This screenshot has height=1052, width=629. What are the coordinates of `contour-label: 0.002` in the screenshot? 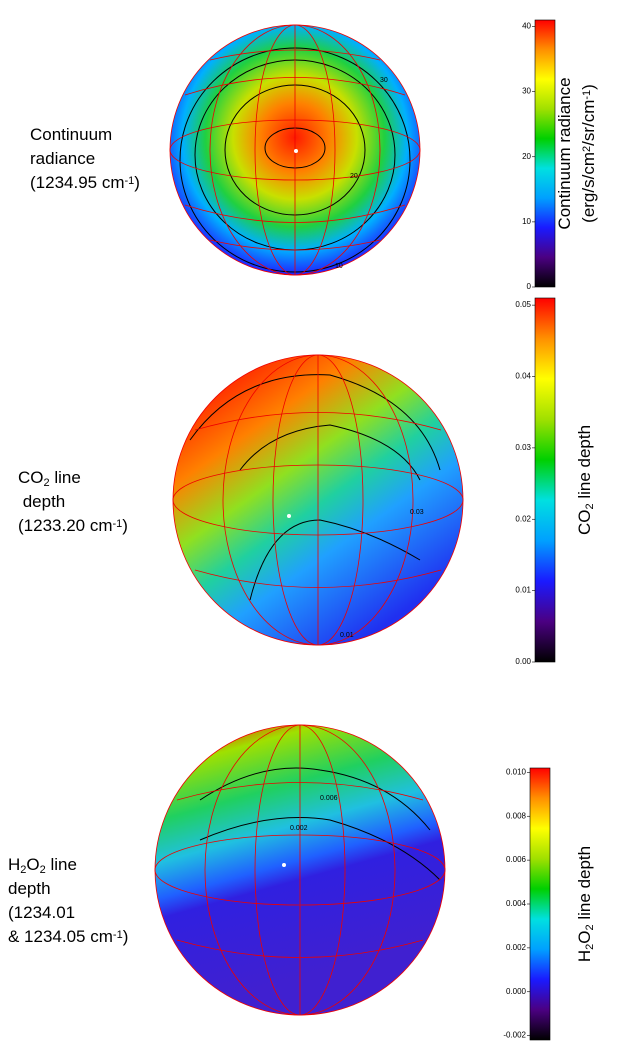 It's located at (299, 828).